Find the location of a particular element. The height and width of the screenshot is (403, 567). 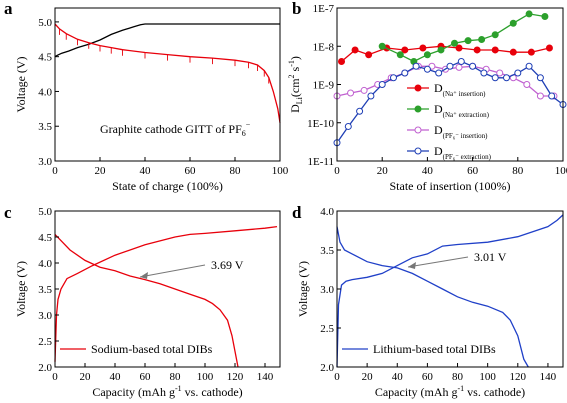

legend-entry-sub: (Na⁺ insertion) is located at coordinates (464, 94).